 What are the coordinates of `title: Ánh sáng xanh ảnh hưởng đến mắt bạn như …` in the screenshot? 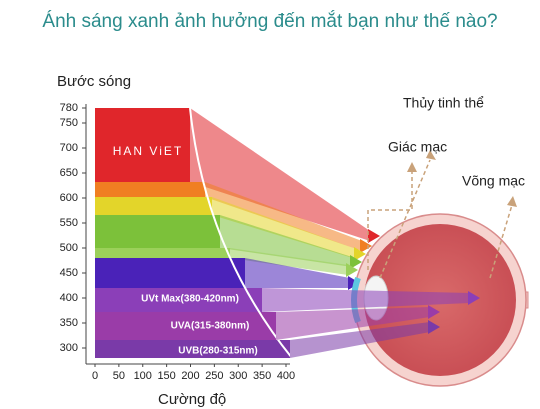 It's located at (269, 21).